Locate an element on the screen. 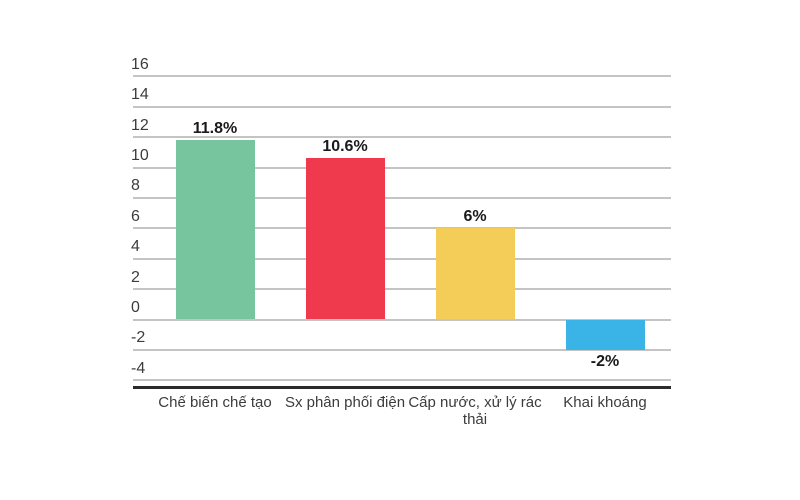 Image resolution: width=800 pixels, height=500 pixels. y-axis-tick-label: -2 is located at coordinates (138, 338).